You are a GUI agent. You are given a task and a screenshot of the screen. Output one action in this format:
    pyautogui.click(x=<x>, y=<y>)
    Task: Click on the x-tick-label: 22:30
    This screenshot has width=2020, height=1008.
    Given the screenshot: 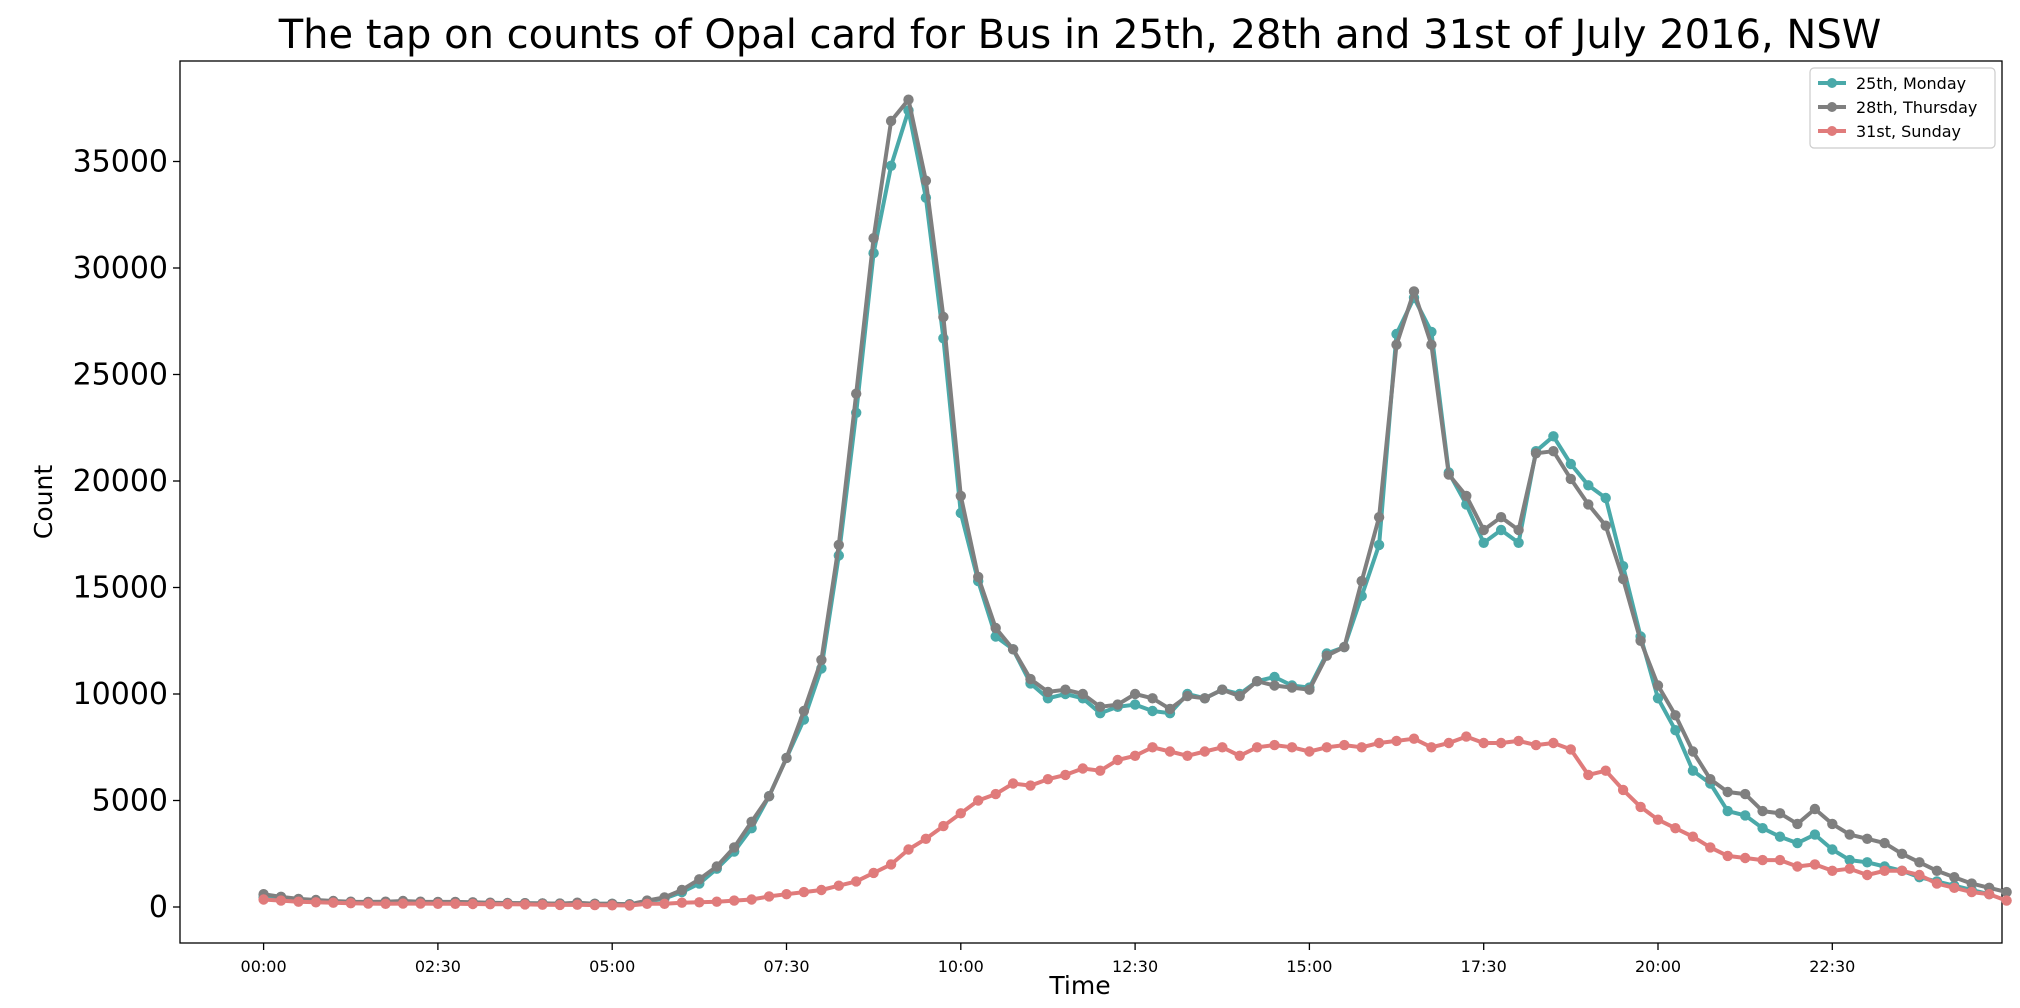 What is the action you would take?
    pyautogui.click(x=1832, y=966)
    